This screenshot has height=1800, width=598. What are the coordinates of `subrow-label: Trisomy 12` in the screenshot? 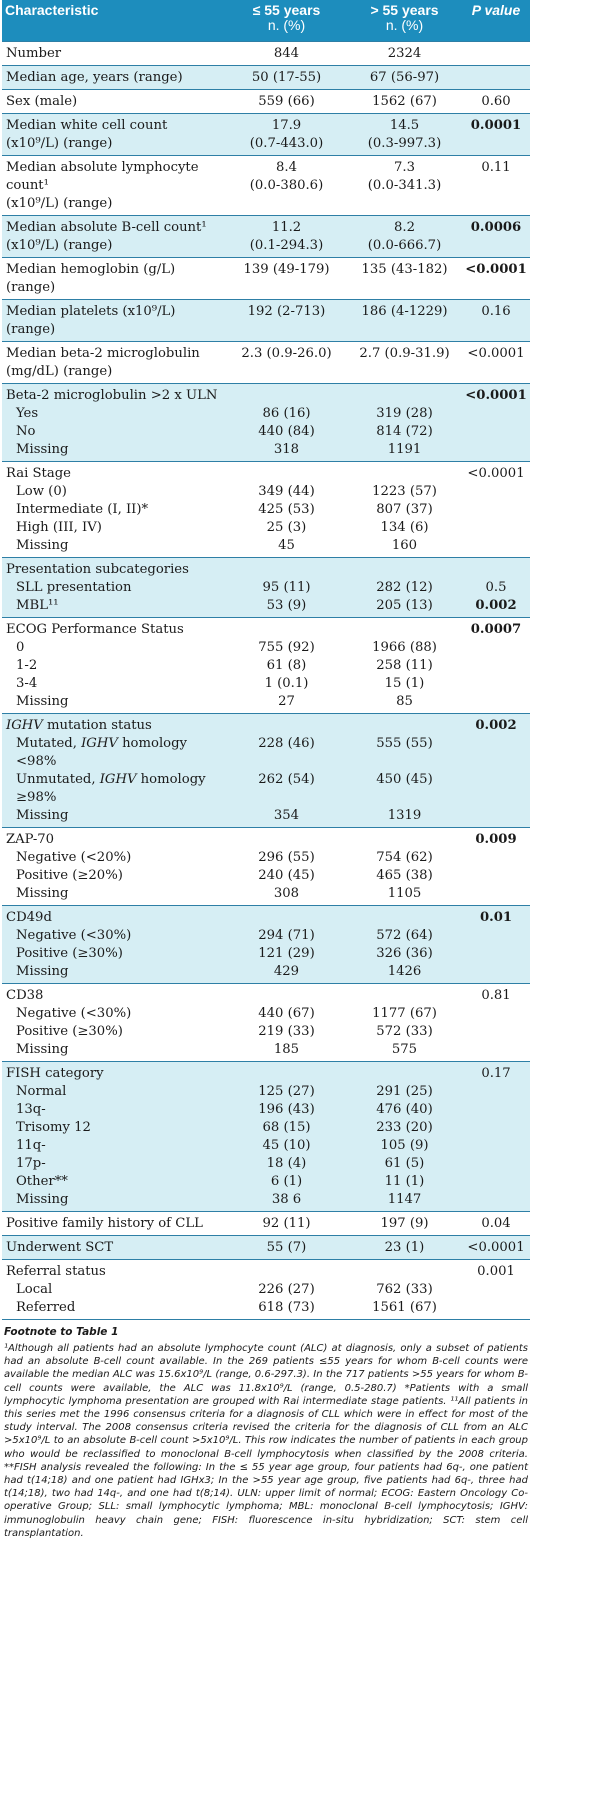 It's located at (114, 1128).